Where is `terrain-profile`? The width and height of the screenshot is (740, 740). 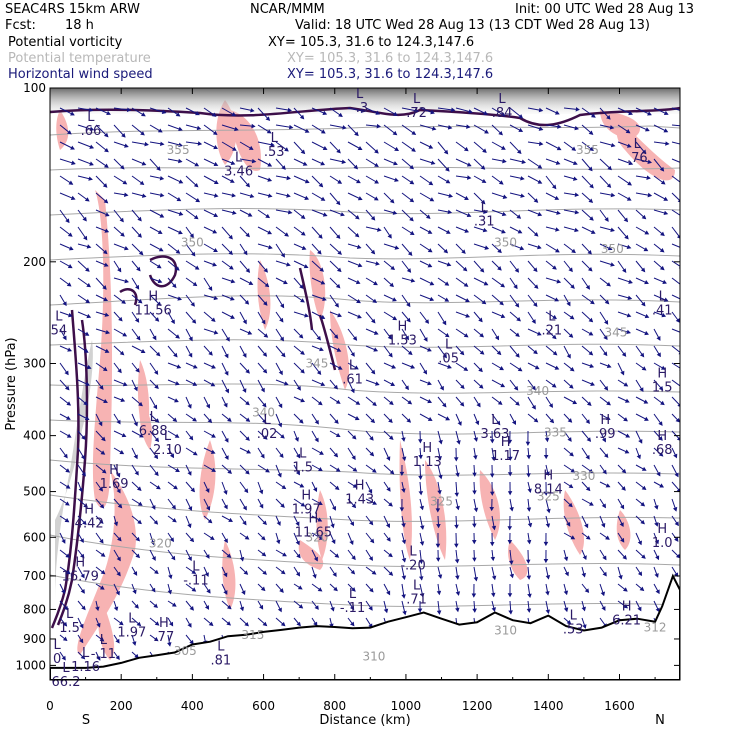
terrain-profile is located at coordinates (365, 626).